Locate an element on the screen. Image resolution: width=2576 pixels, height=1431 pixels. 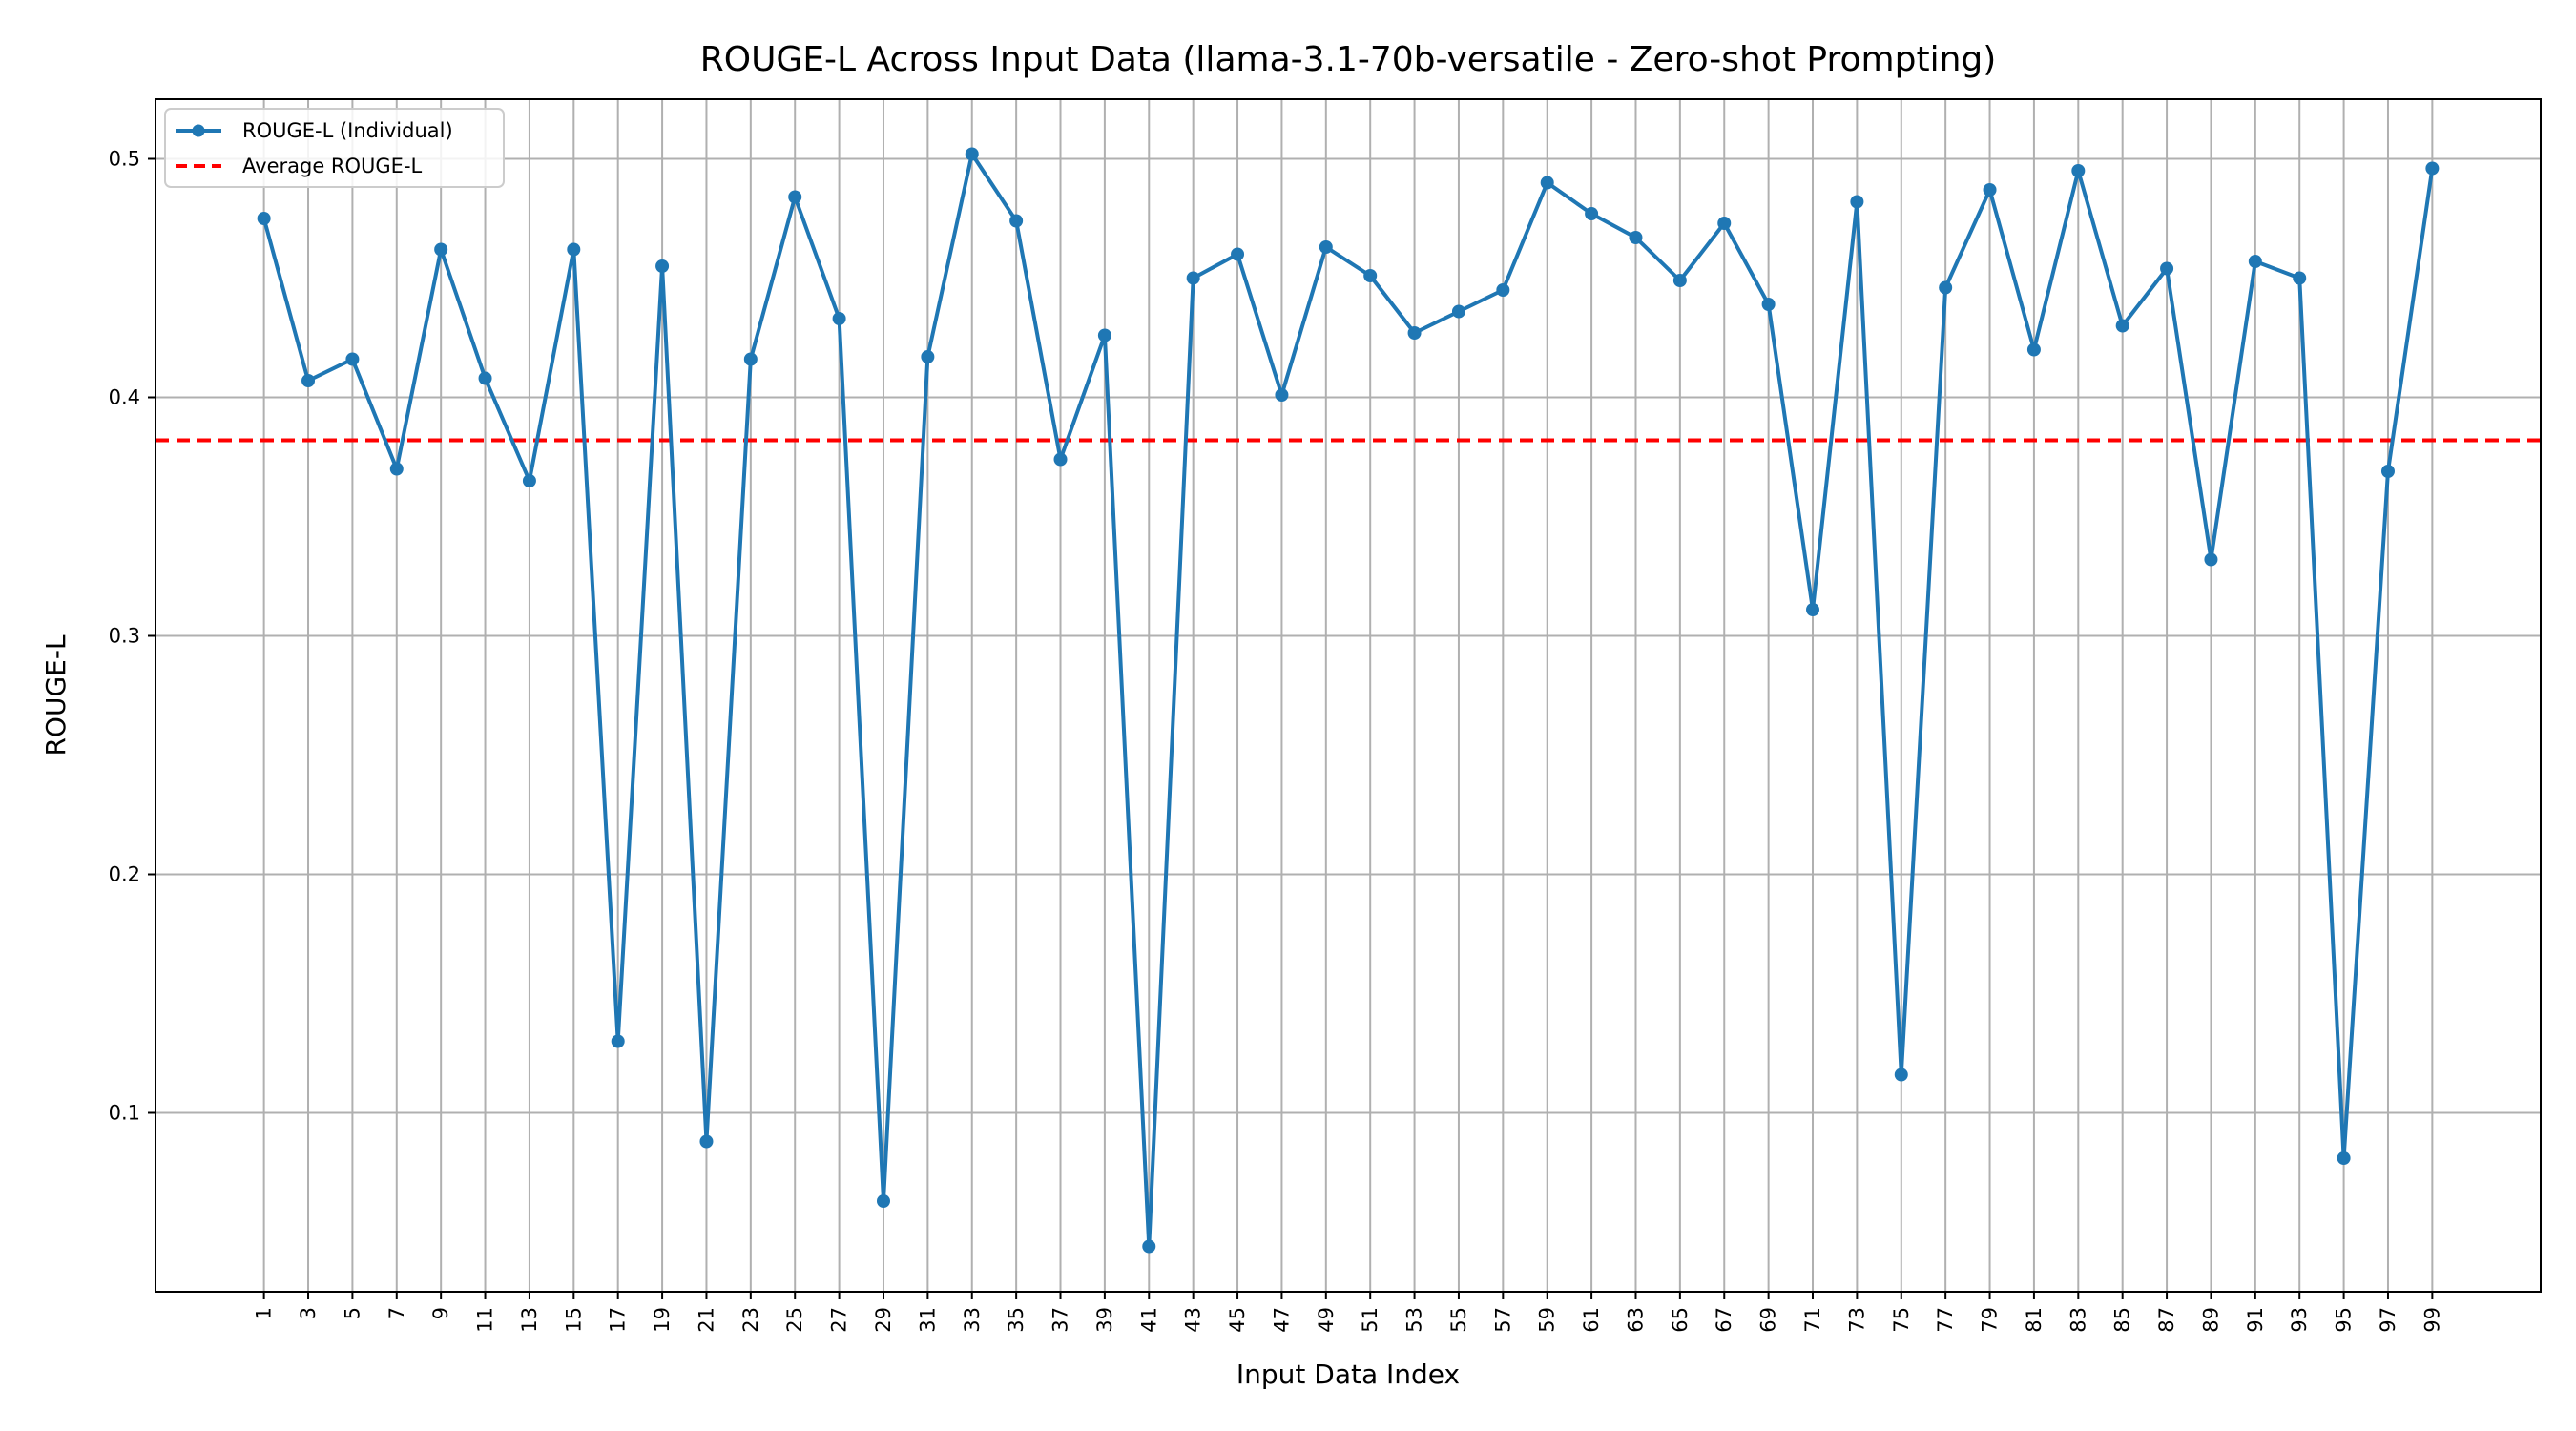
x-tick-label: 45 is located at coordinates (1237, 1320).